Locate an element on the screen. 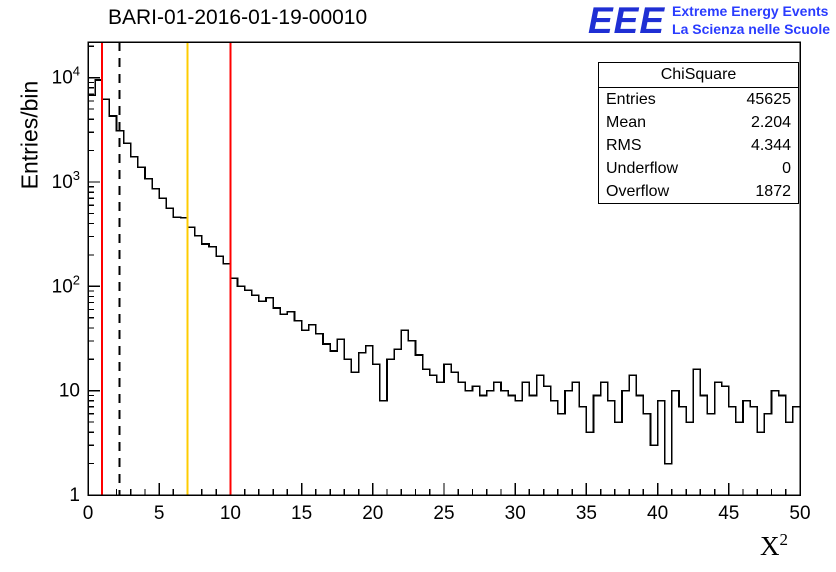 This screenshot has height=572, width=836. stats-value: 0 is located at coordinates (786, 168).